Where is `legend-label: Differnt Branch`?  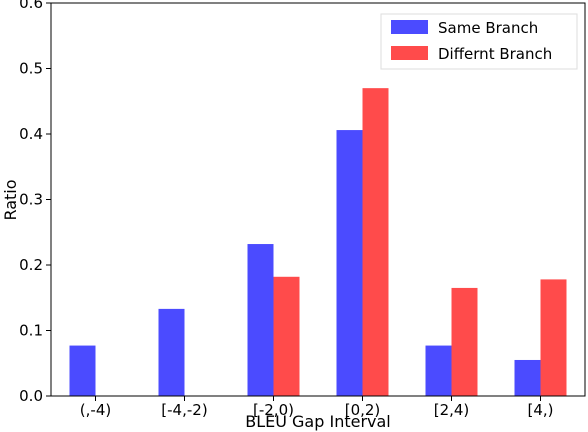 legend-label: Differnt Branch is located at coordinates (495, 54).